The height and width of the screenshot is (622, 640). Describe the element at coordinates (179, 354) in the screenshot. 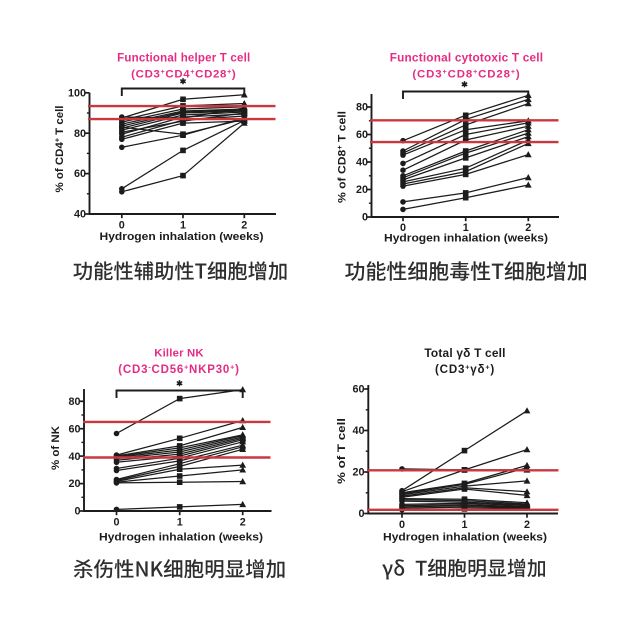

I see `svg-text: Killer NK` at that location.